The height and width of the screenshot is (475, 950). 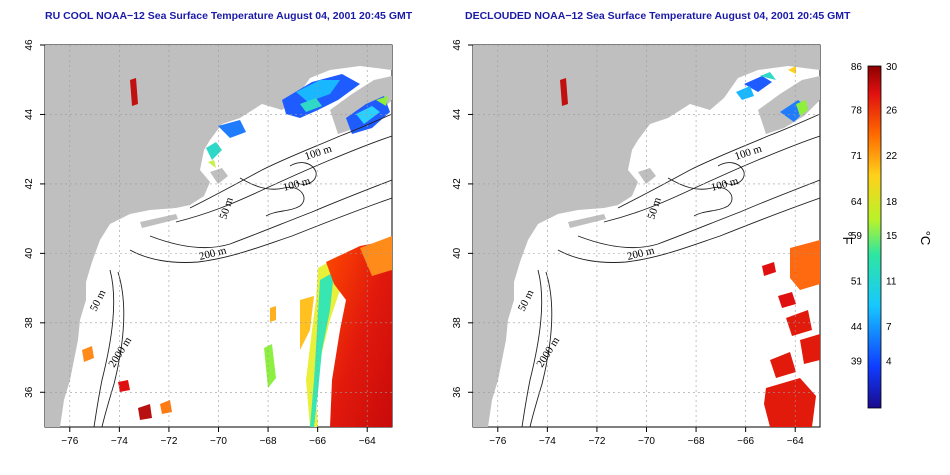 What do you see at coordinates (889, 327) in the screenshot?
I see `celsius-tick-label: 7` at bounding box center [889, 327].